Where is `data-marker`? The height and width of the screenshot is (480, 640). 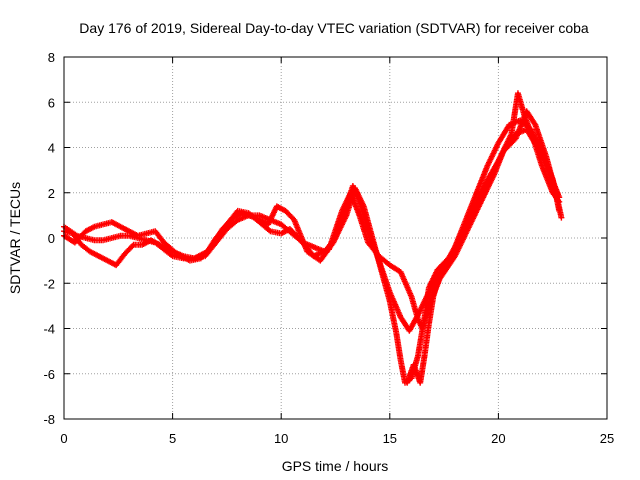
data-marker is located at coordinates (132, 246).